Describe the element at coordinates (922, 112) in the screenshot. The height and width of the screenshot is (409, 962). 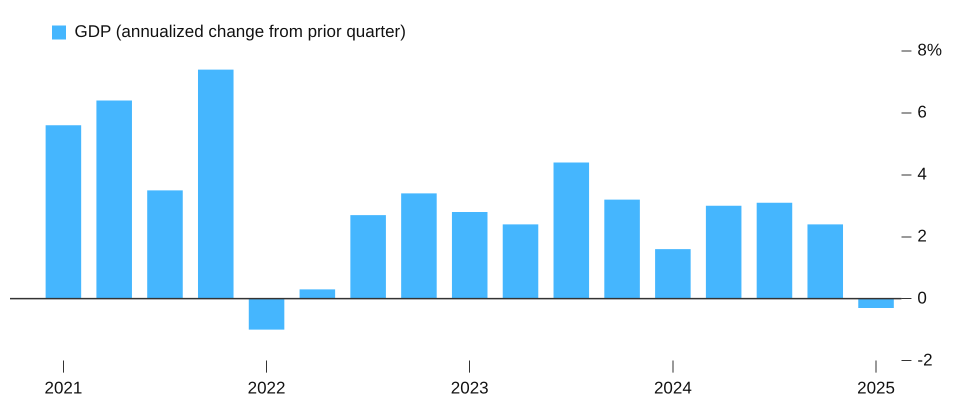
I see `y-tick-label: 6` at that location.